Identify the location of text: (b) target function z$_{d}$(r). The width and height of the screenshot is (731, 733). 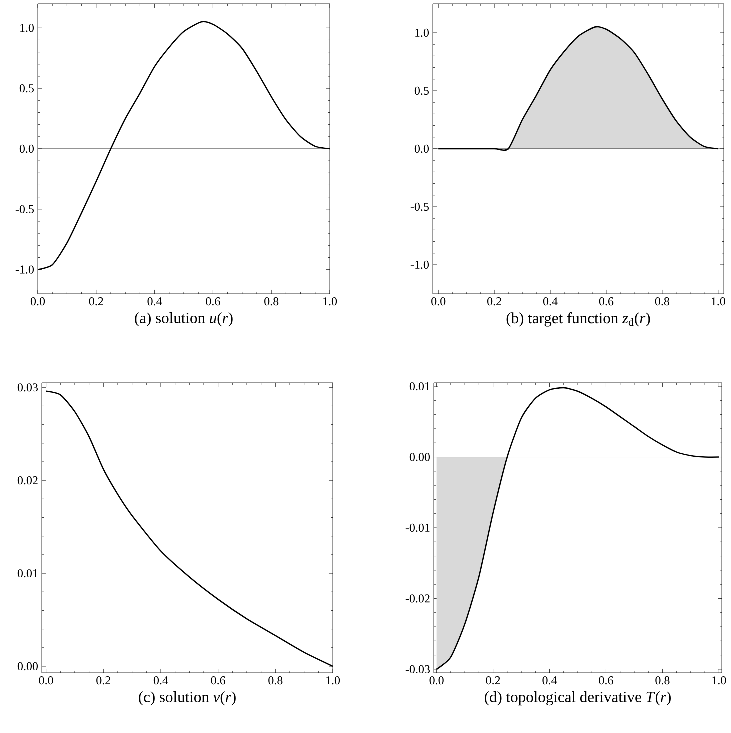
(578, 319).